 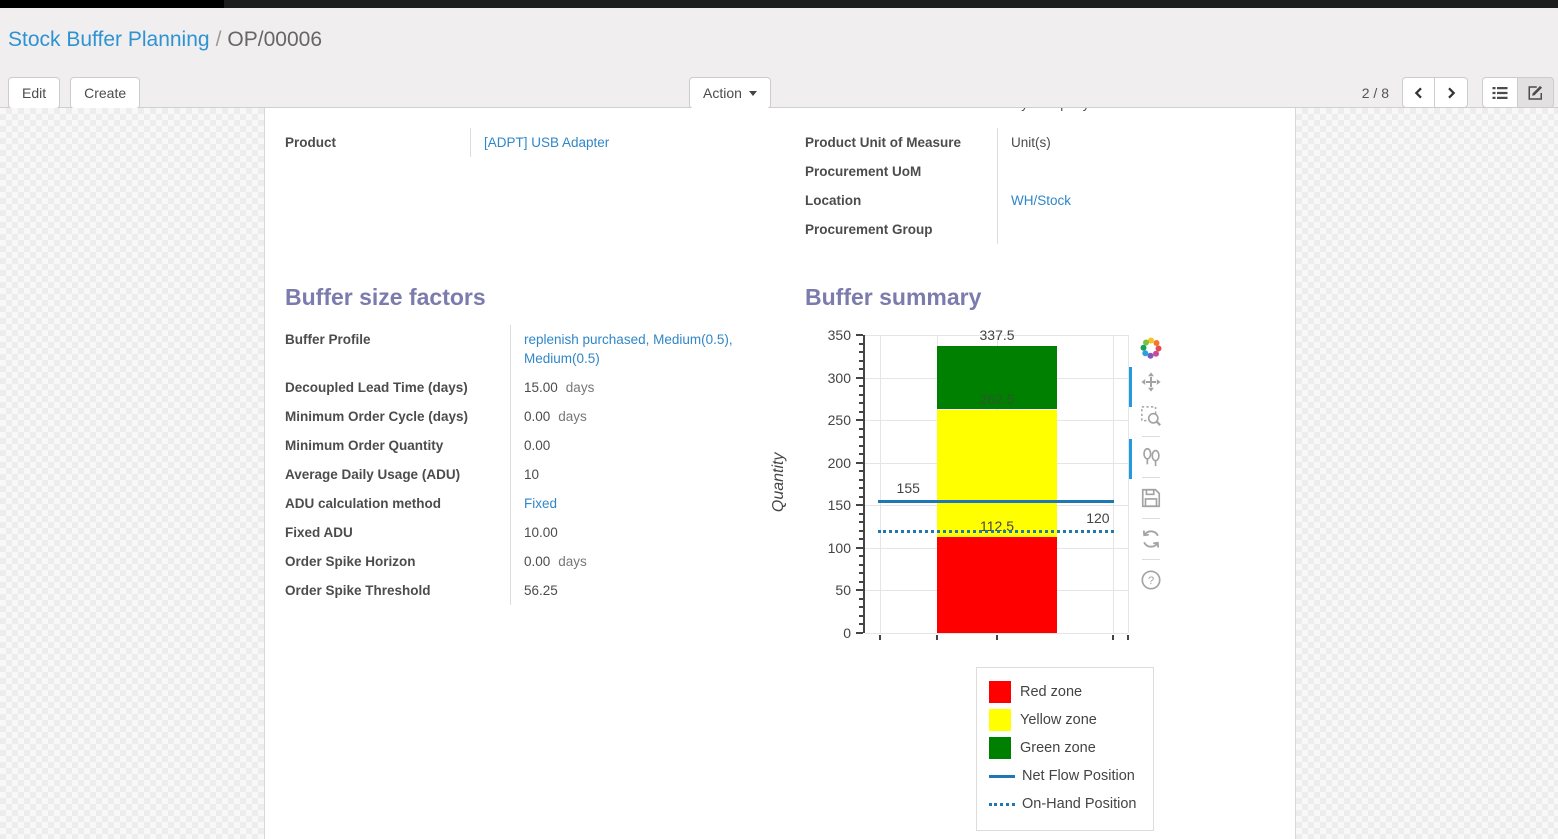 I want to click on zoom-mode-button, so click(x=1151, y=416).